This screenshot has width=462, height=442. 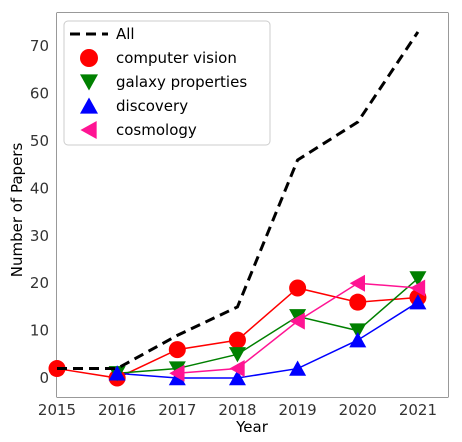 I want to click on y-tick-label: 60, so click(x=39, y=94).